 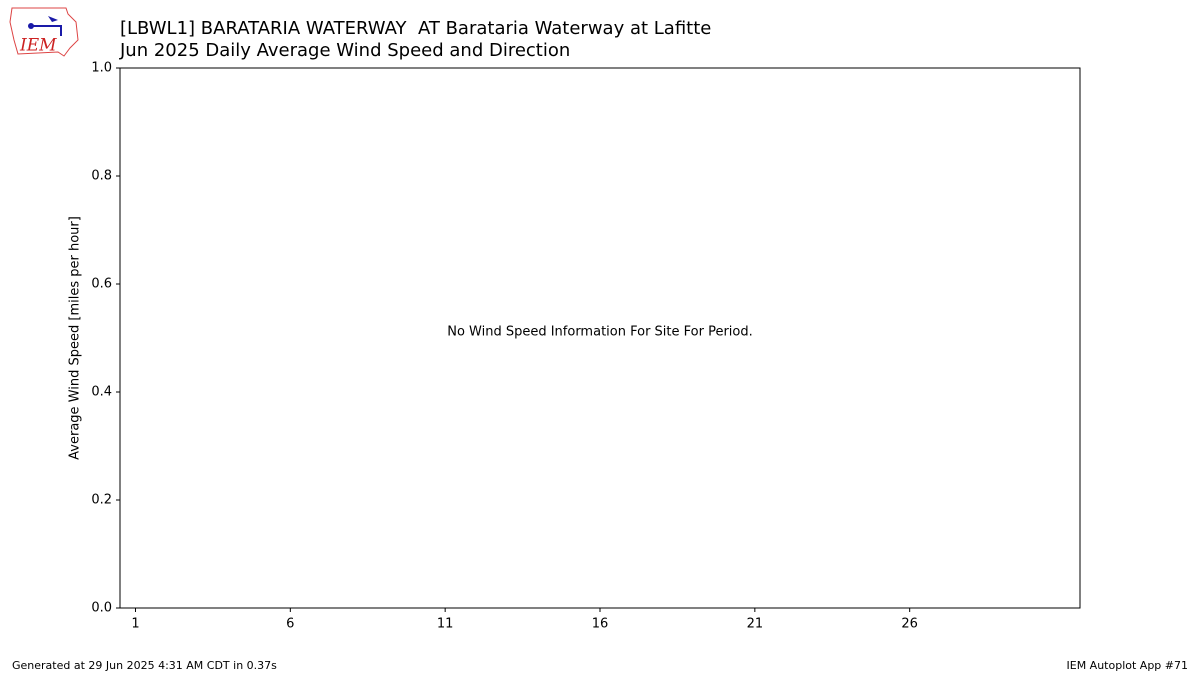 I want to click on logo-vane, so click(x=53, y=19).